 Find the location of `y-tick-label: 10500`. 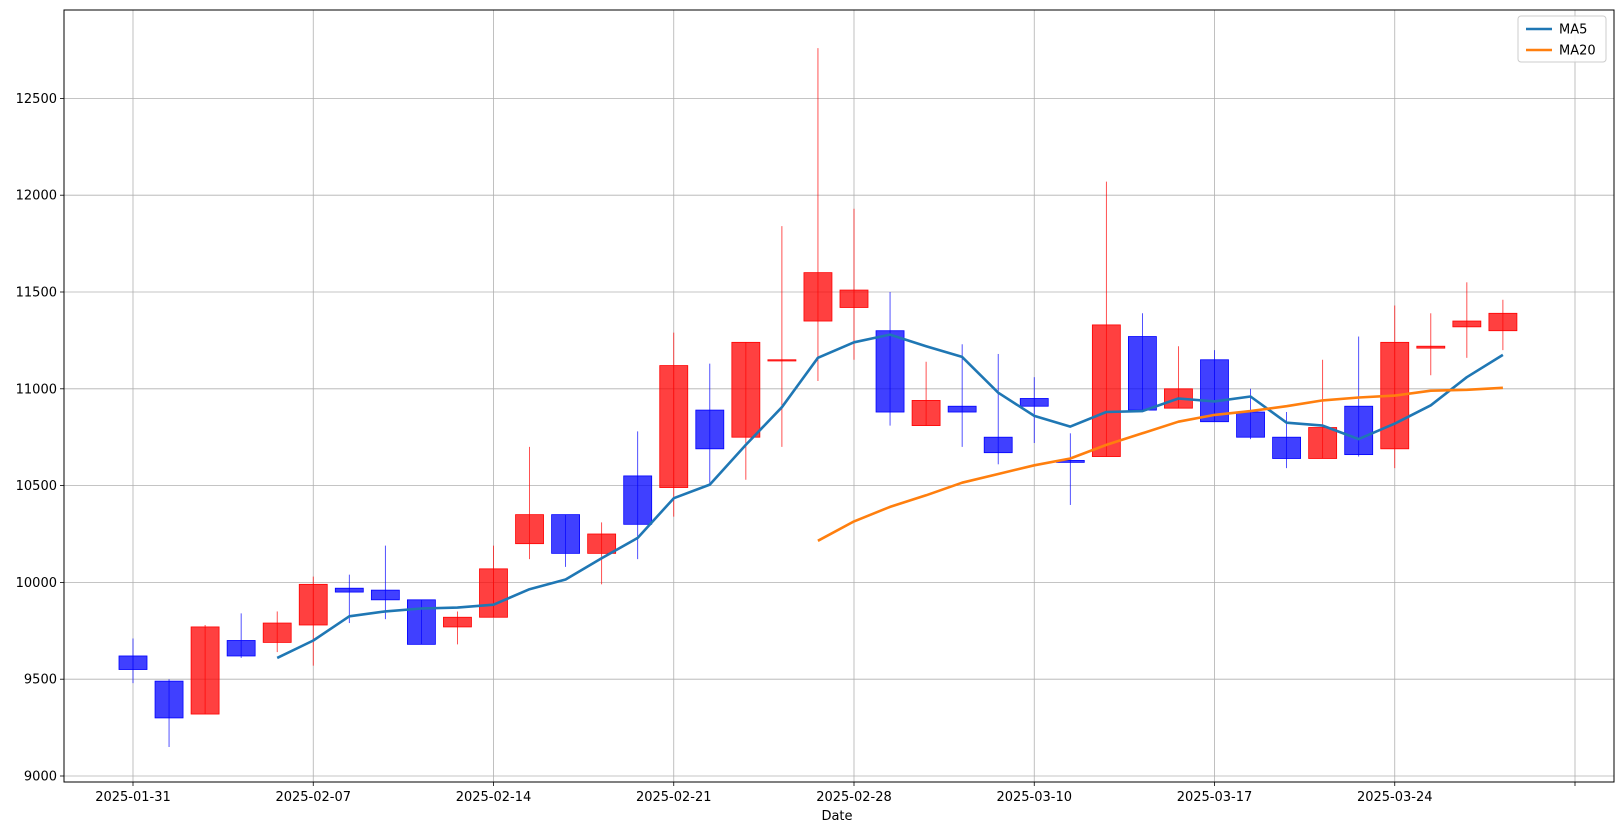

y-tick-label: 10500 is located at coordinates (36, 486).